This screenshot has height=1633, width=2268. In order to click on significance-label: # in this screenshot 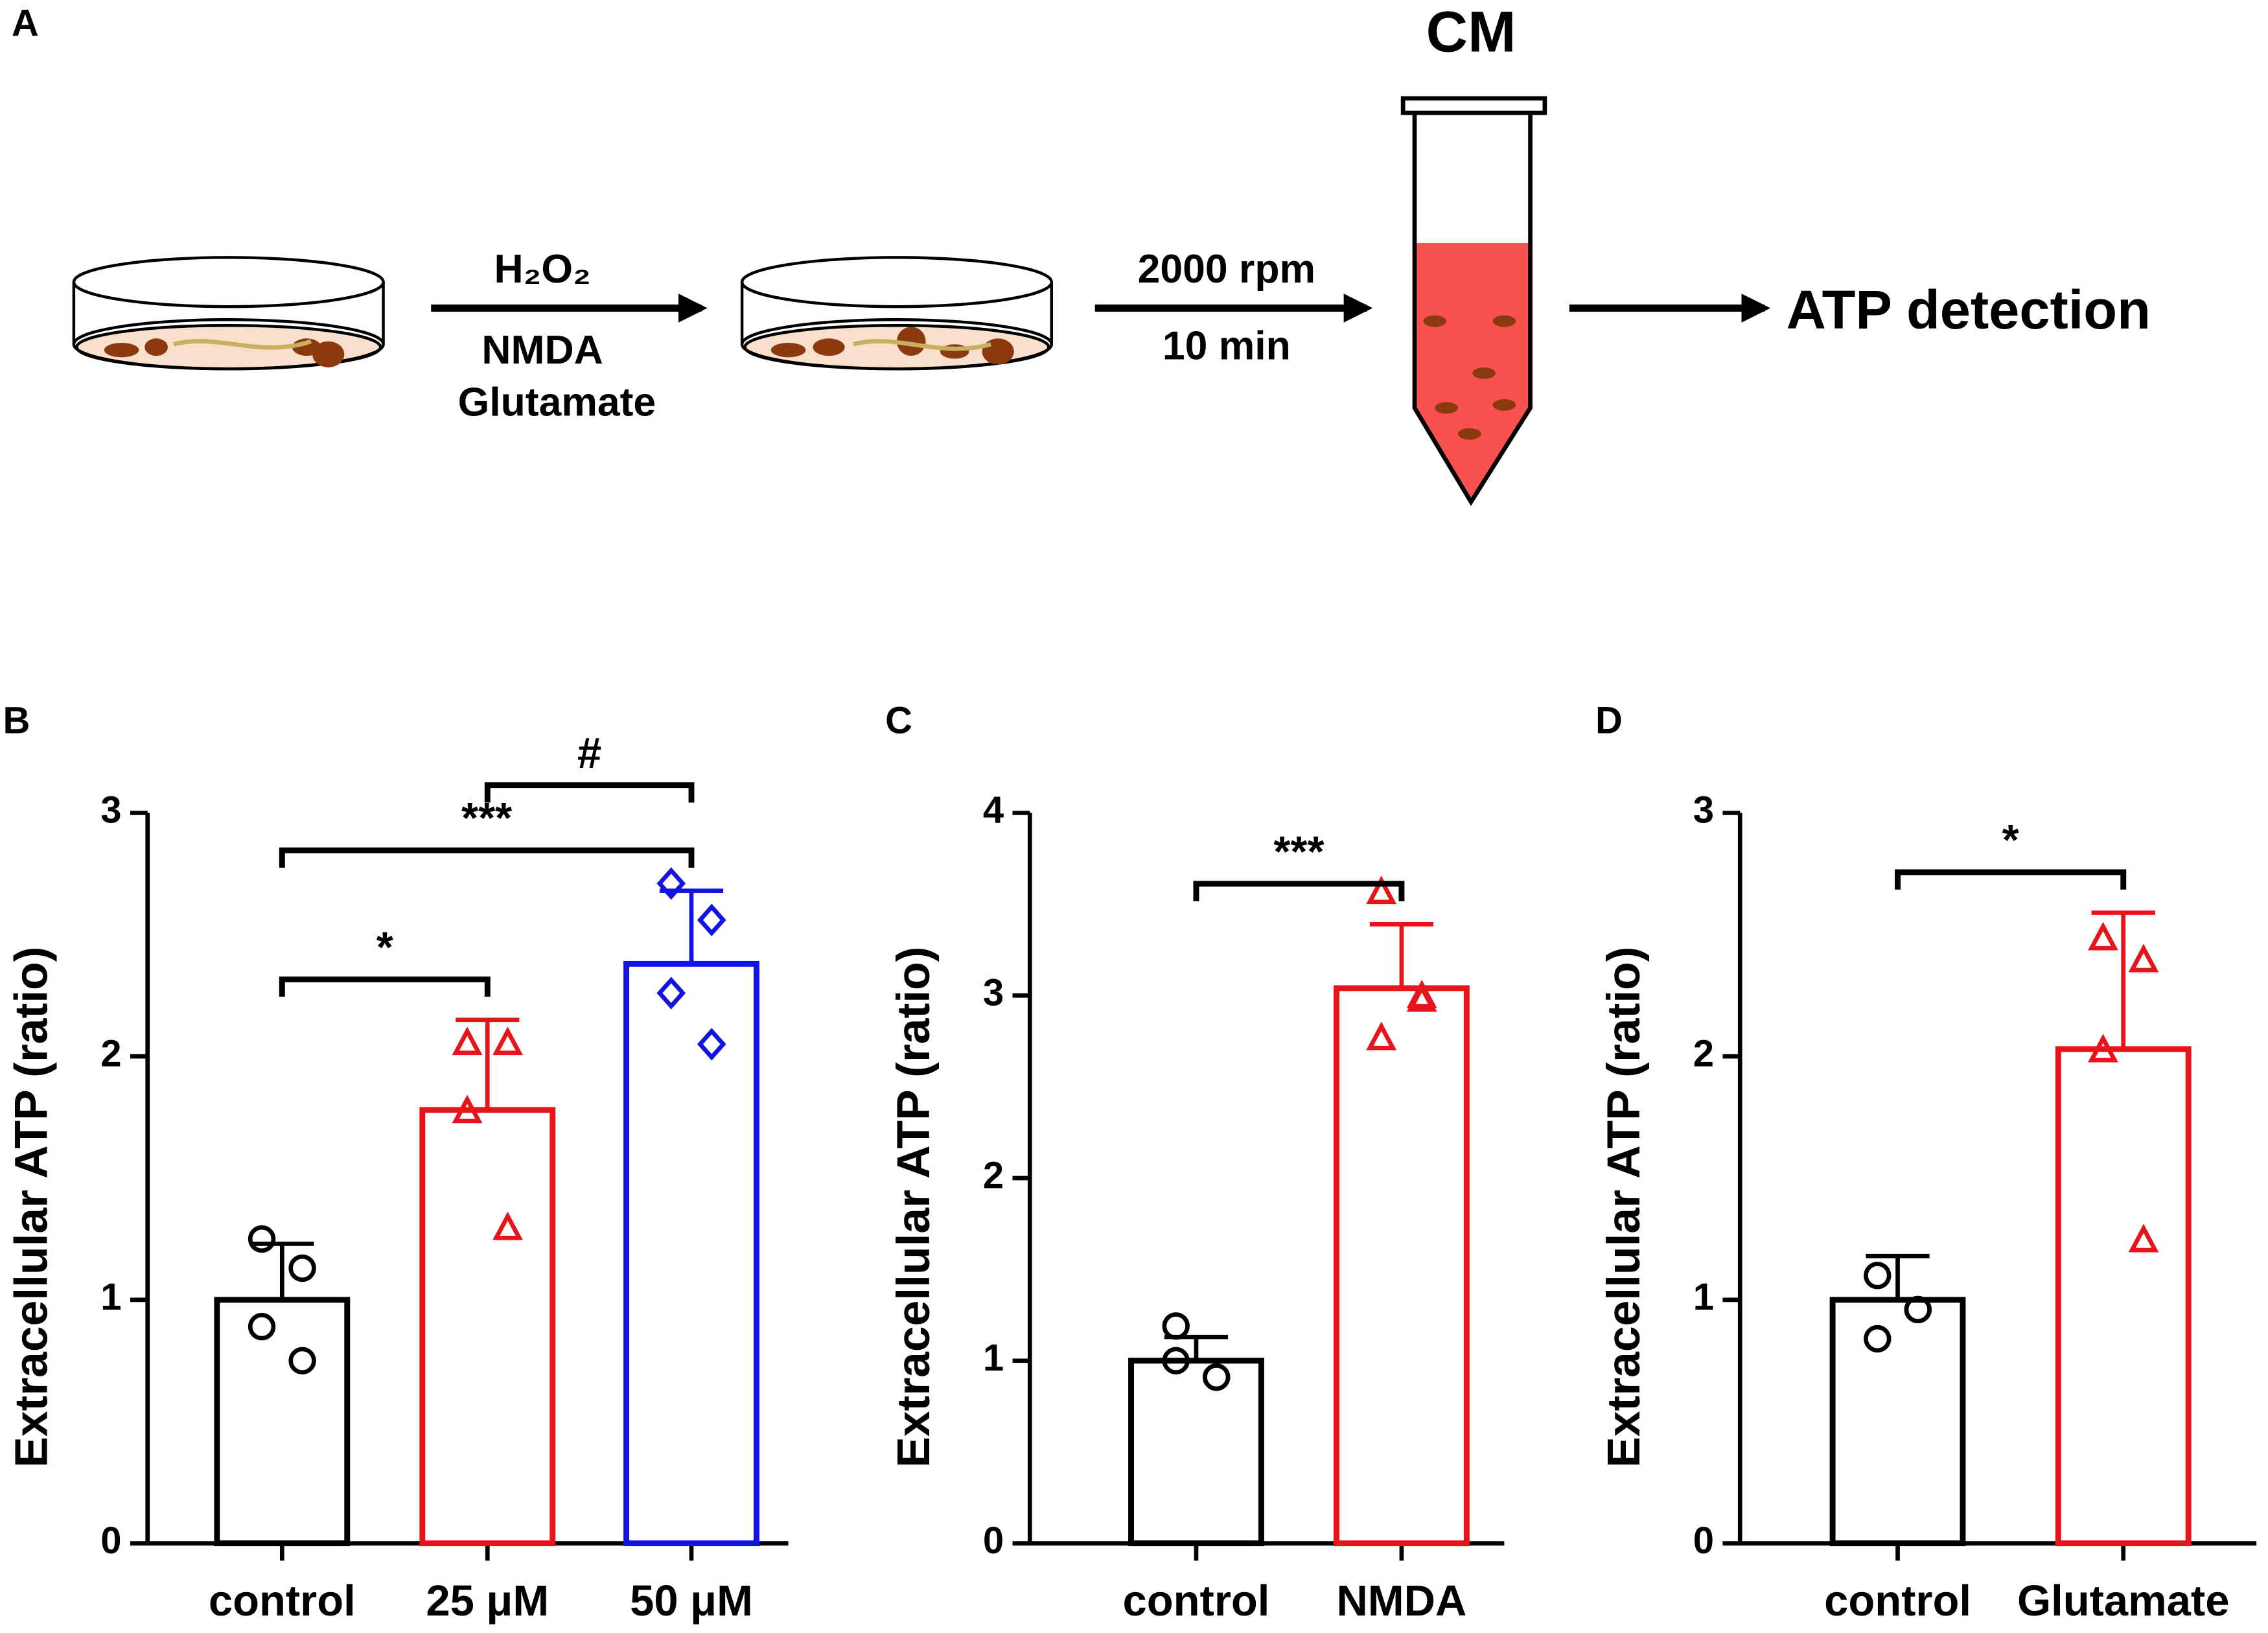, I will do `click(589, 753)`.